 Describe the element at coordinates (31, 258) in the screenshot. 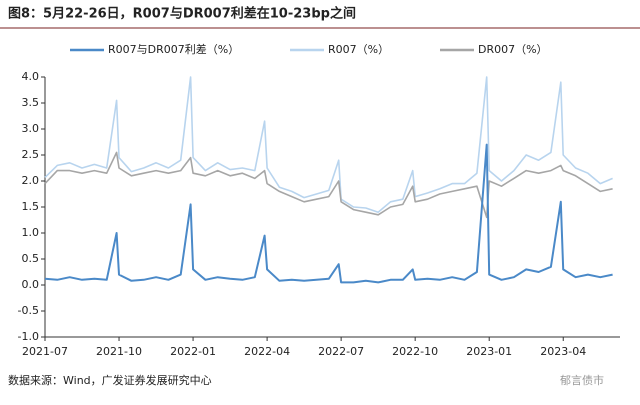

I see `y-tick-label: 0.5` at that location.